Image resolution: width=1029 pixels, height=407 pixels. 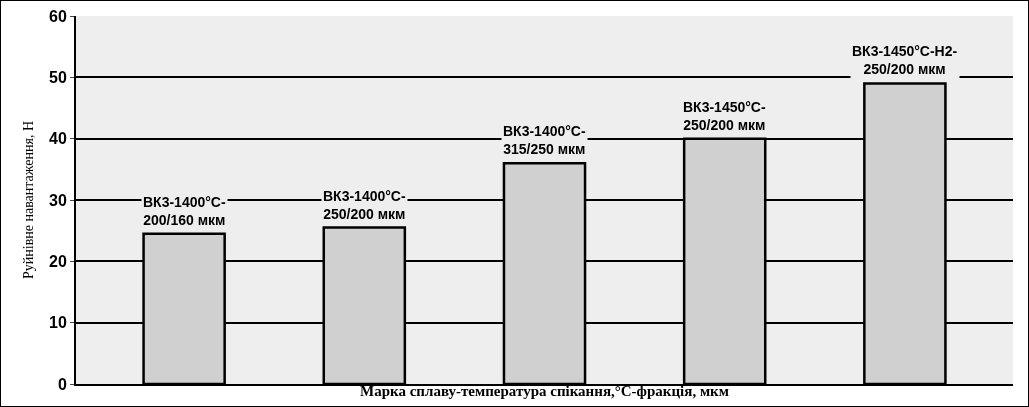 What do you see at coordinates (724, 116) in the screenshot?
I see `x-tick-label: ВК3-1450°С-250/200 мкм` at bounding box center [724, 116].